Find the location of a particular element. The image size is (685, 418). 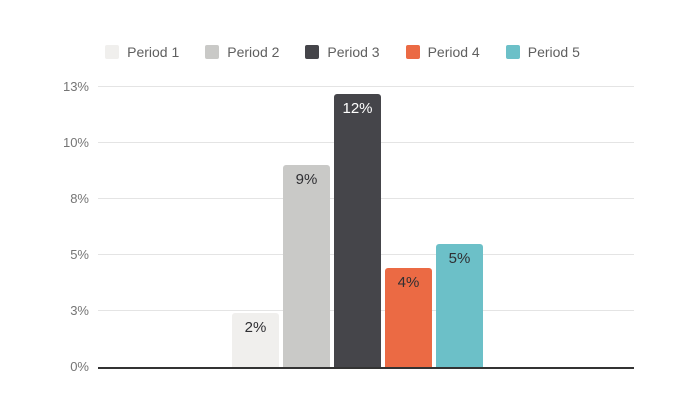

legend-item-period-1: Period 1 is located at coordinates (142, 52).